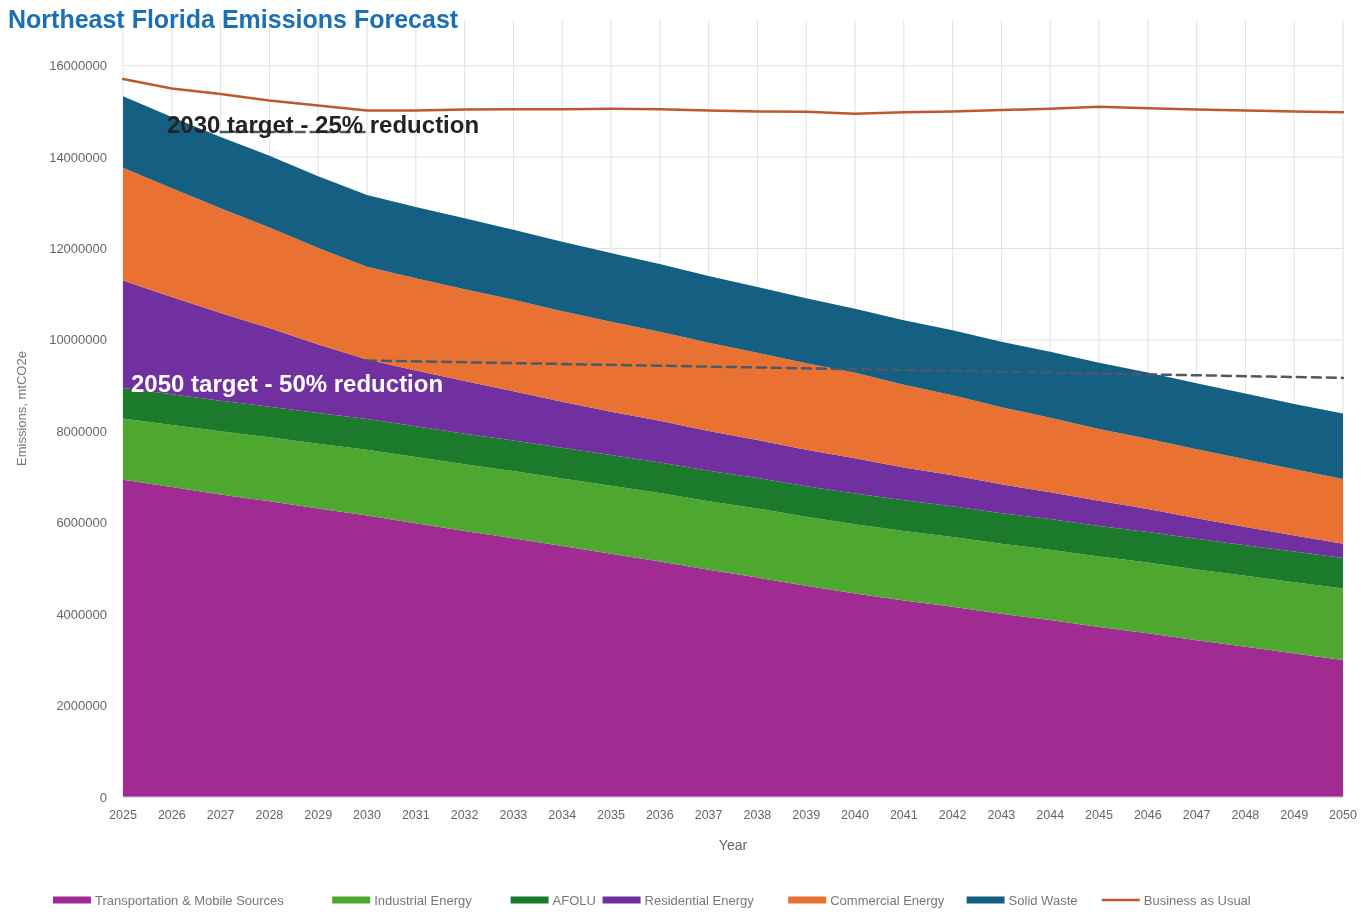  Describe the element at coordinates (81, 706) in the screenshot. I see `y-tick-label: 2000000` at that location.